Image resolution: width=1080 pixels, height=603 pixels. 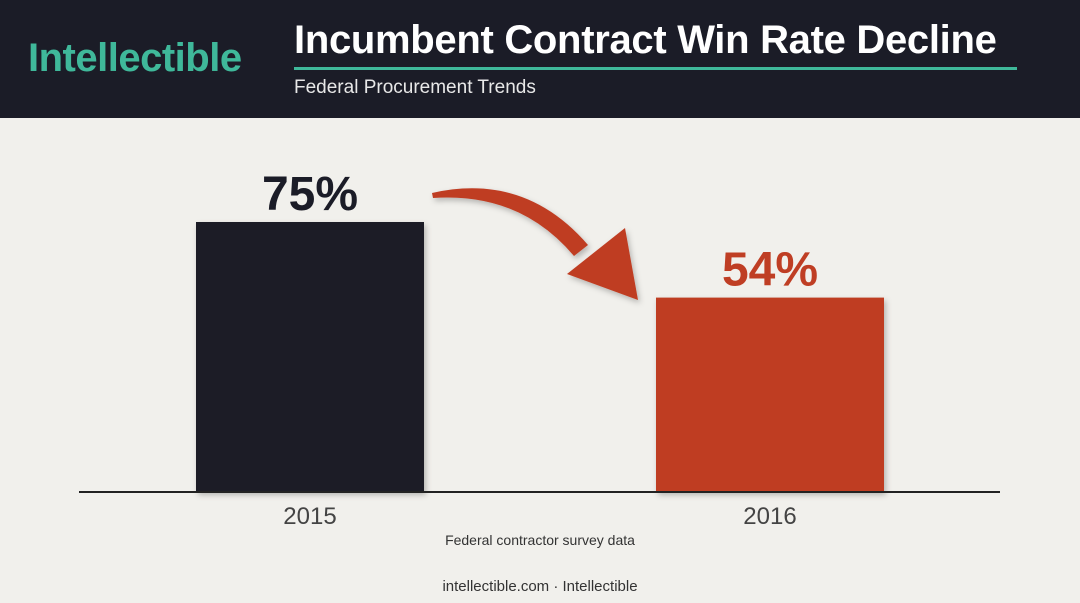 I want to click on value-label-2015: 75%, so click(x=310, y=194).